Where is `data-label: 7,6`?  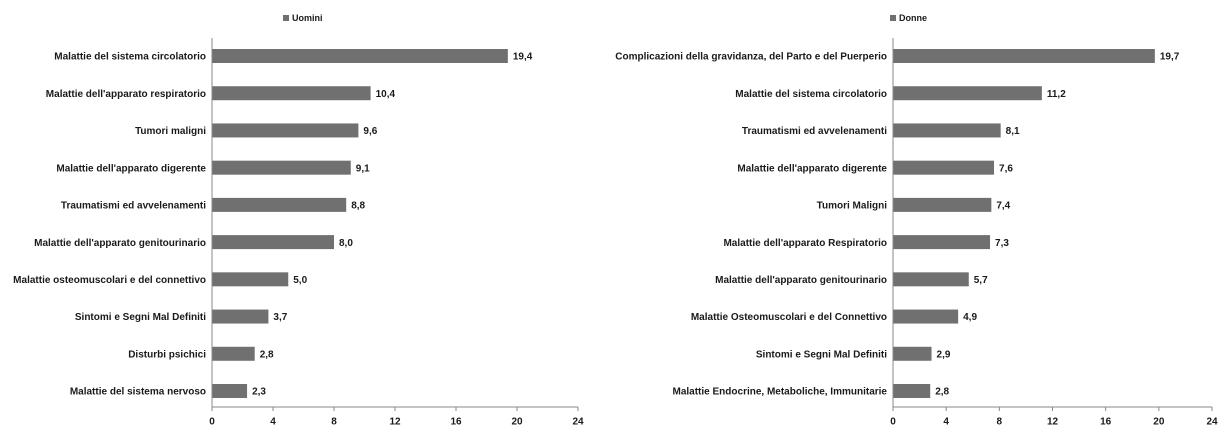 data-label: 7,6 is located at coordinates (1006, 168).